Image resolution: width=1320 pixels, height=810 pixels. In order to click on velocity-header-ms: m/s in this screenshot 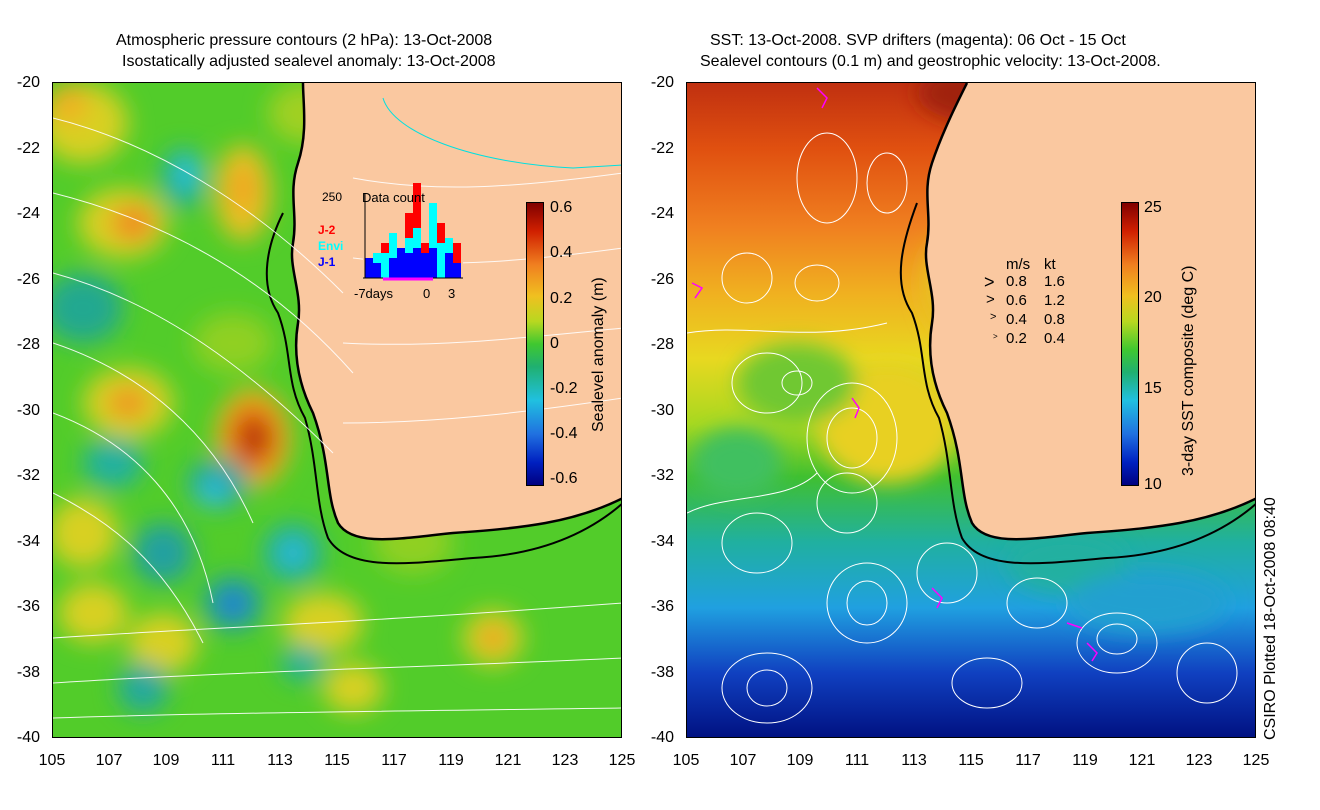, I will do `click(1018, 264)`.